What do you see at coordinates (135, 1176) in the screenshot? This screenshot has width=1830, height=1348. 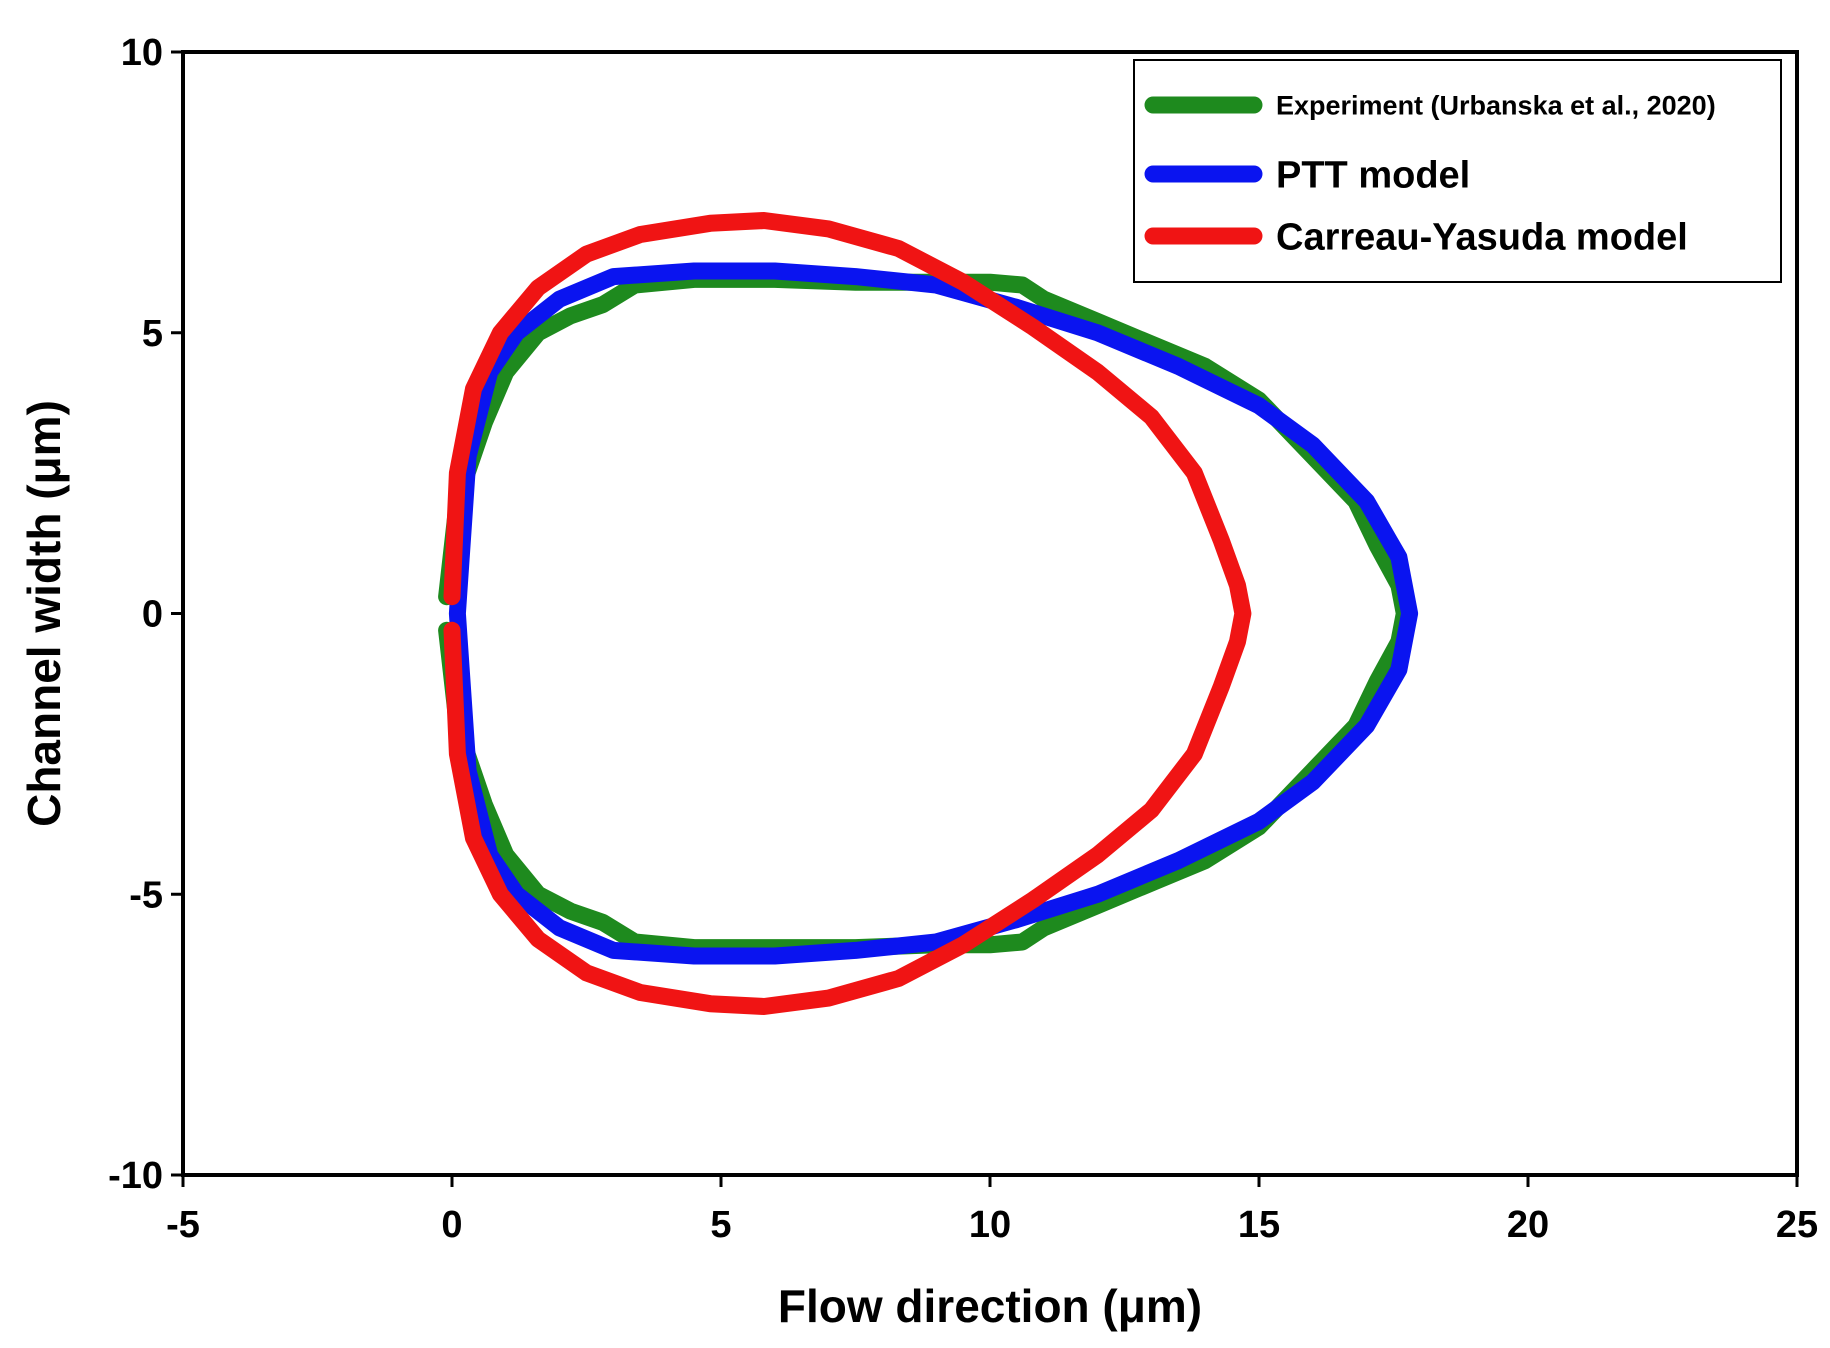 I see `y-tick-label: -10` at bounding box center [135, 1176].